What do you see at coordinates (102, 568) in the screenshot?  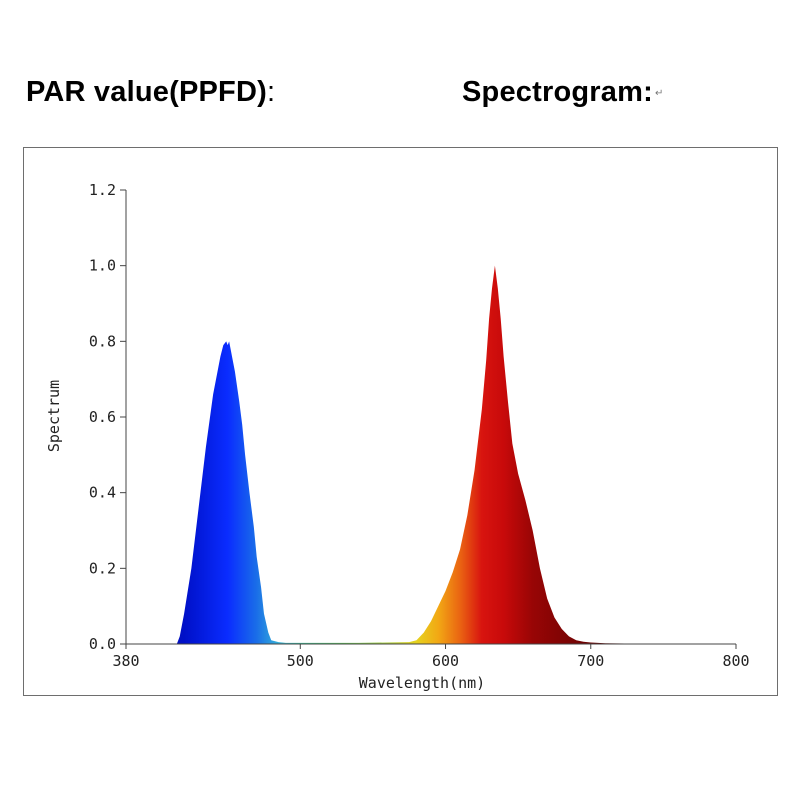 I see `y-tick-label: 0.2` at bounding box center [102, 568].